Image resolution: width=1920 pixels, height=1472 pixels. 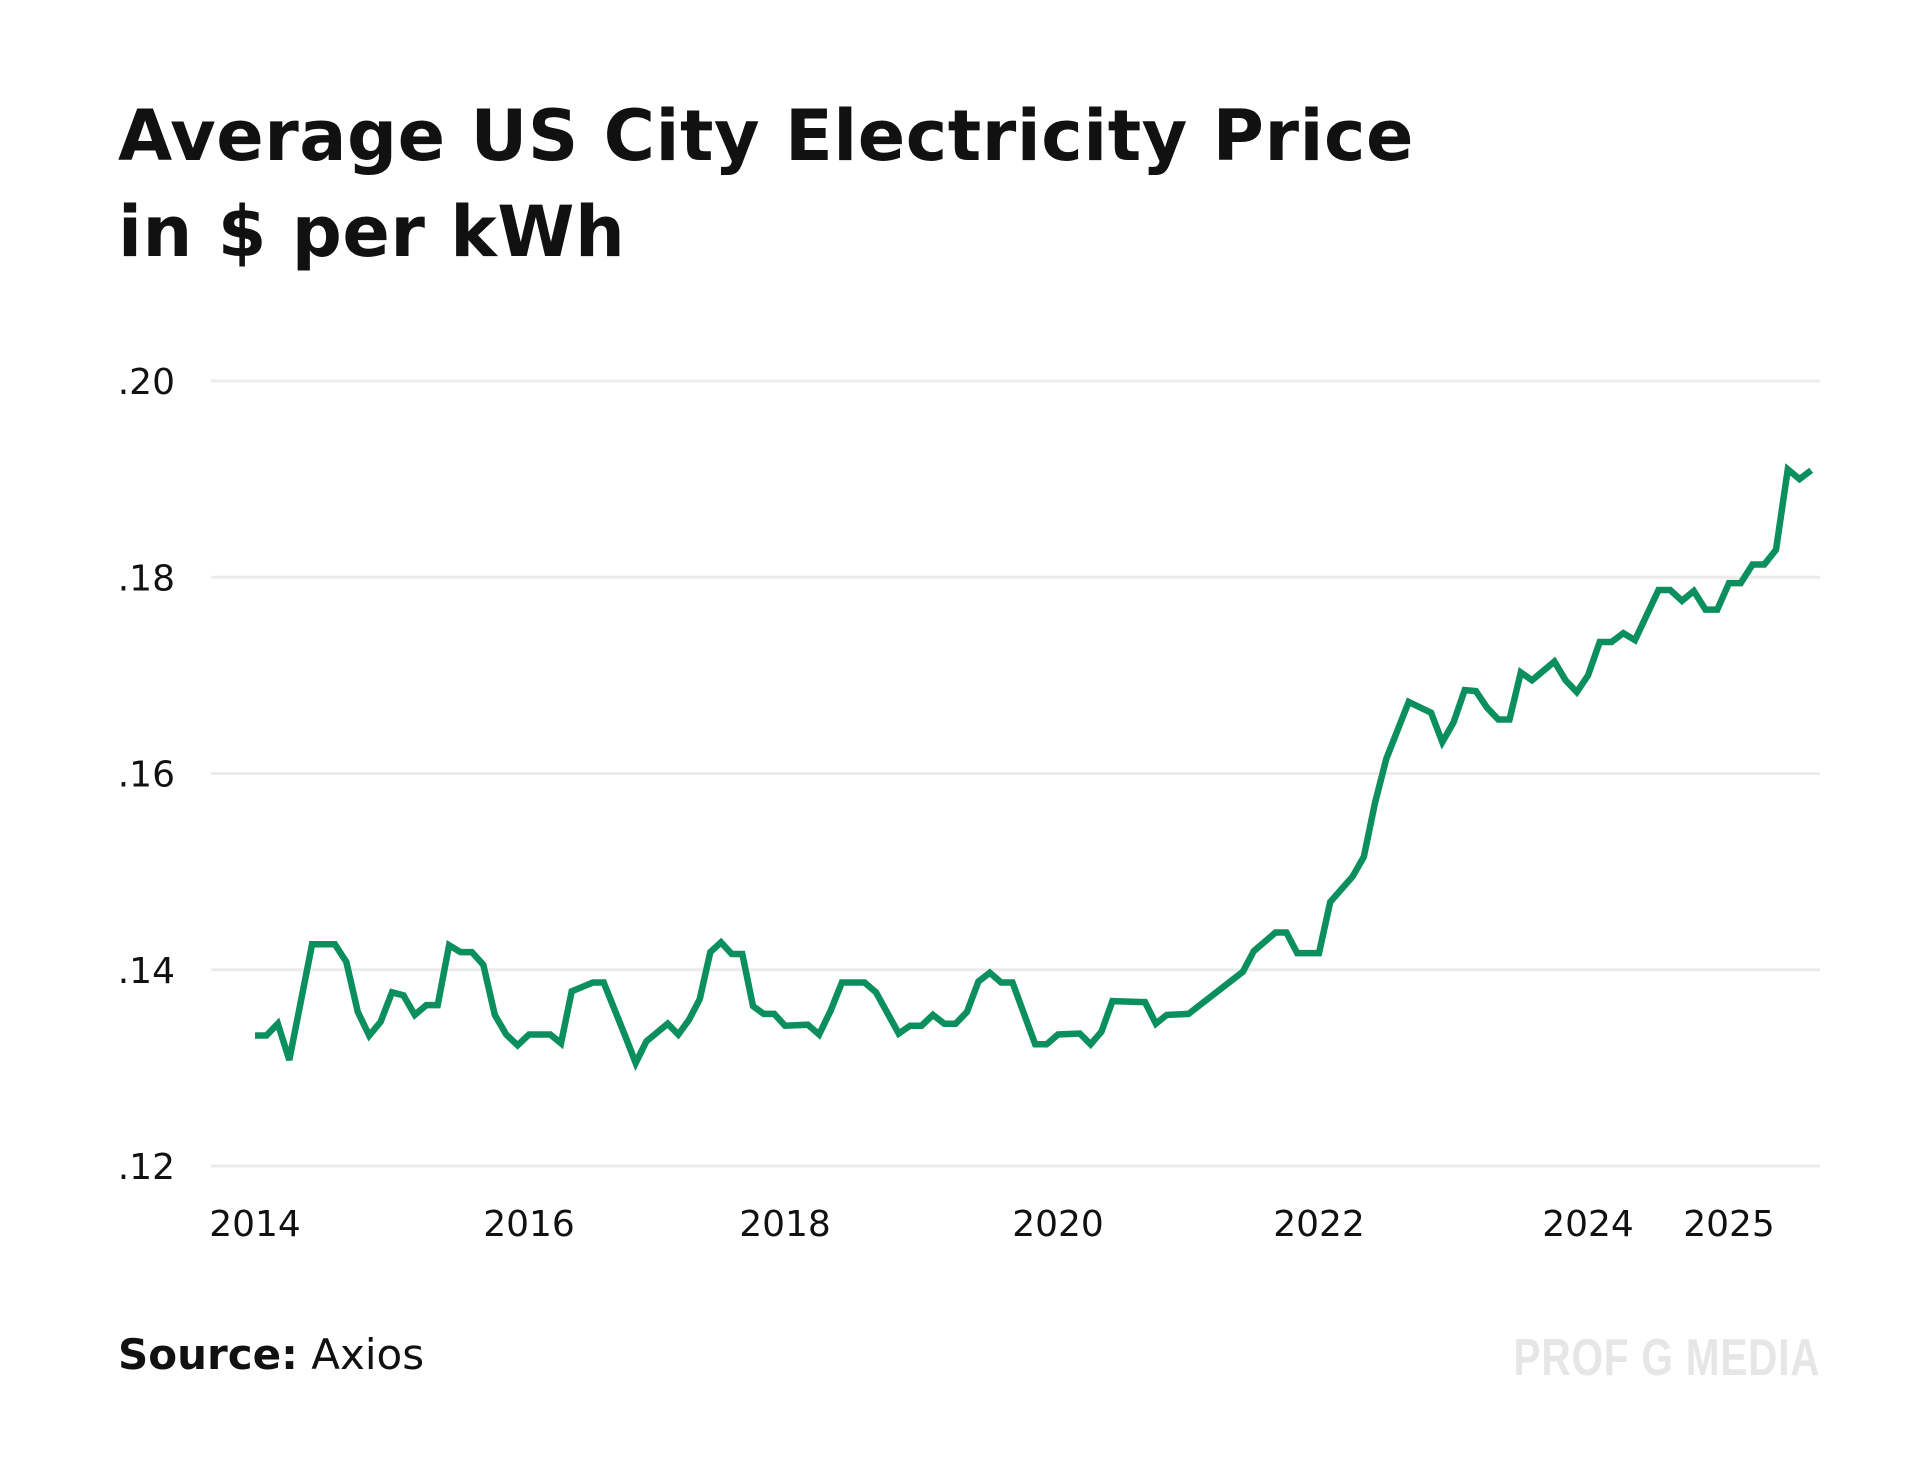 What do you see at coordinates (766, 136) in the screenshot?
I see `title-line: Average US City Electricity Price` at bounding box center [766, 136].